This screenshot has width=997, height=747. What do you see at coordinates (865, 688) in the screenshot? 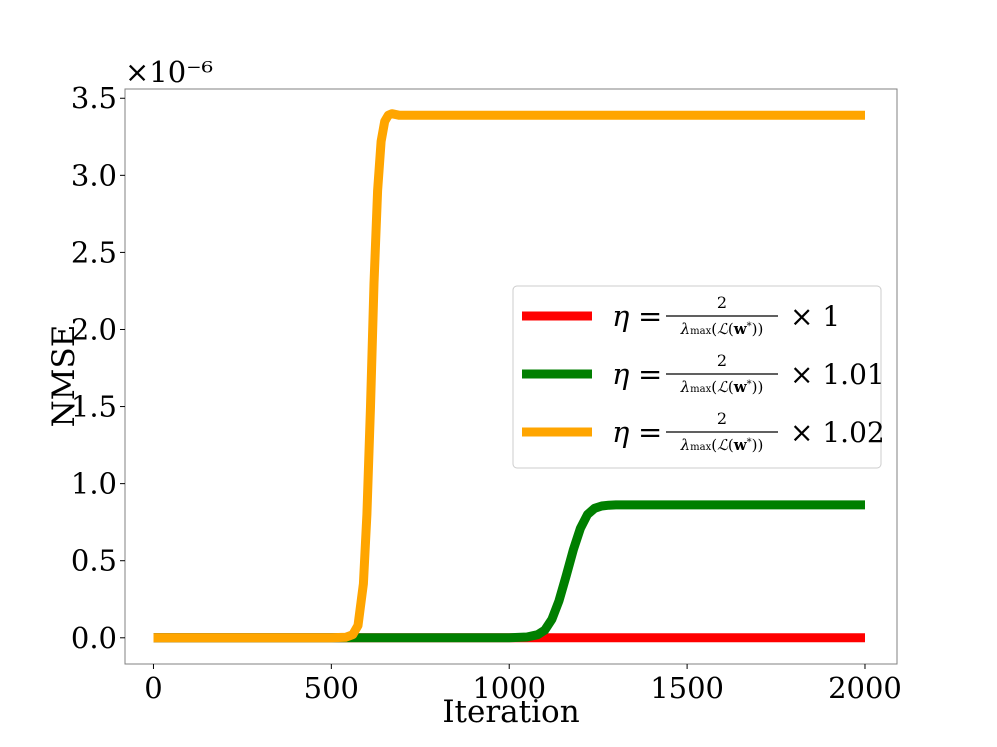
I see `x-tick-label: 2000` at bounding box center [865, 688].